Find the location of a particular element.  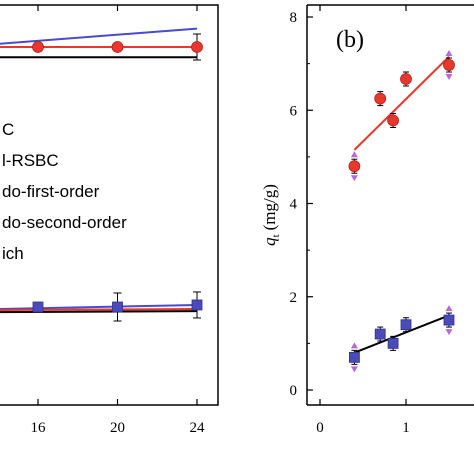

left-legend-entry: ich is located at coordinates (13, 253).